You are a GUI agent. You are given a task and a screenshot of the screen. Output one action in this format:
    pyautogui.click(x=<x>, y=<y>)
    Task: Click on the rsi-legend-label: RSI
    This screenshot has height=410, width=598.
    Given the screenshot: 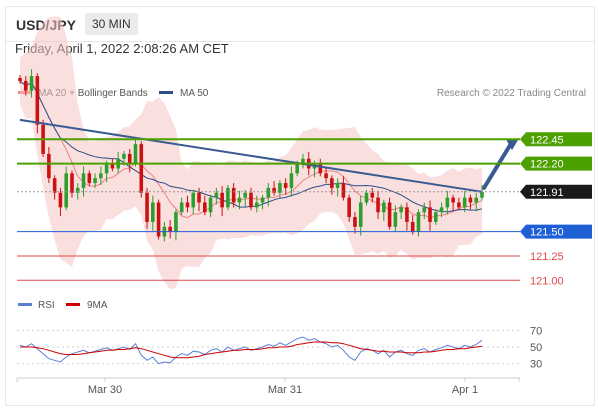 What is the action you would take?
    pyautogui.click(x=46, y=305)
    